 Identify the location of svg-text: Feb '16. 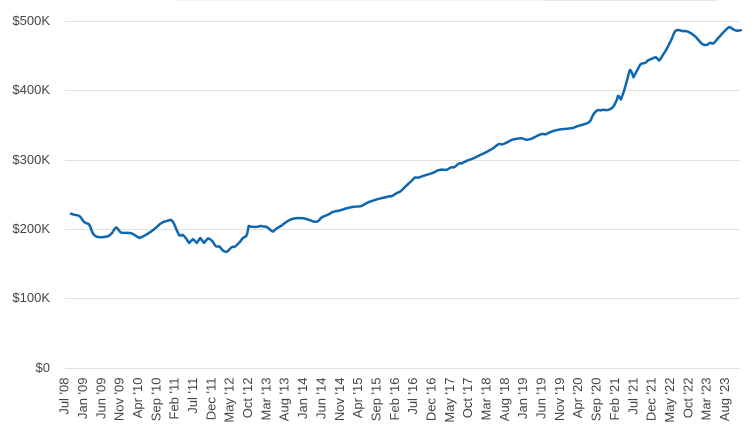
(394, 399).